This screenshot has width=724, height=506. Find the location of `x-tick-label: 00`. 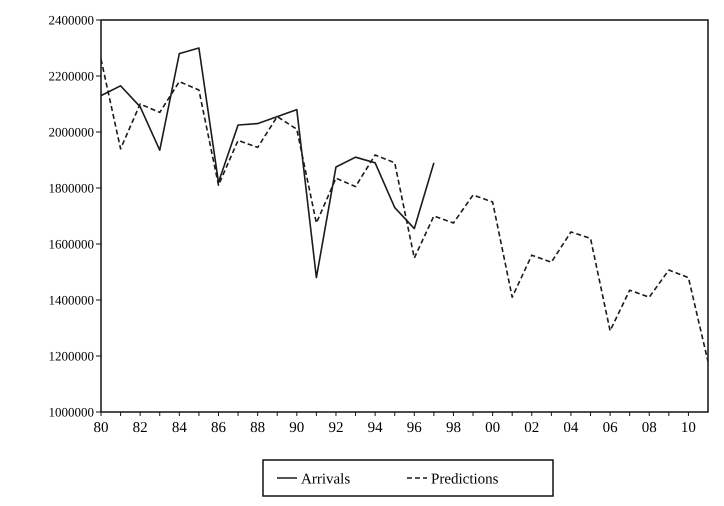

x-tick-label: 00 is located at coordinates (492, 428).